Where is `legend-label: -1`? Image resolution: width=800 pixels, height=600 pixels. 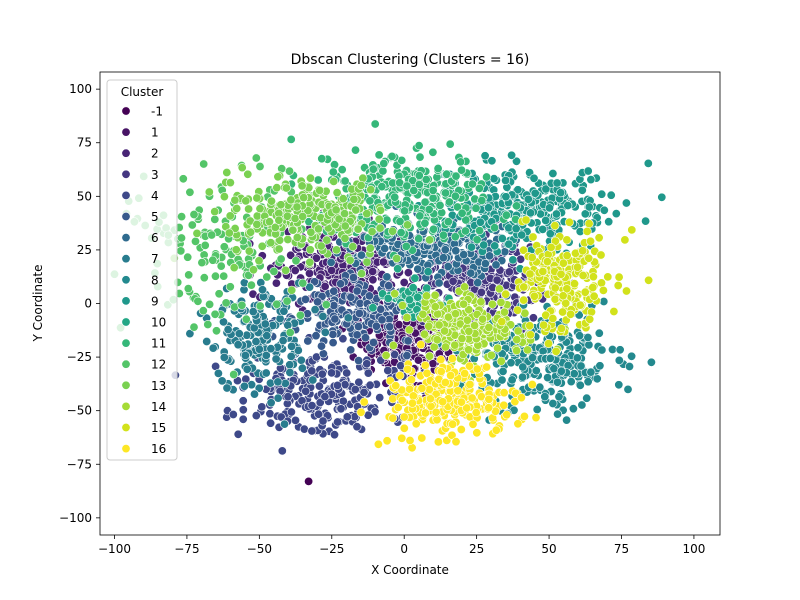
legend-label: -1 is located at coordinates (157, 112).